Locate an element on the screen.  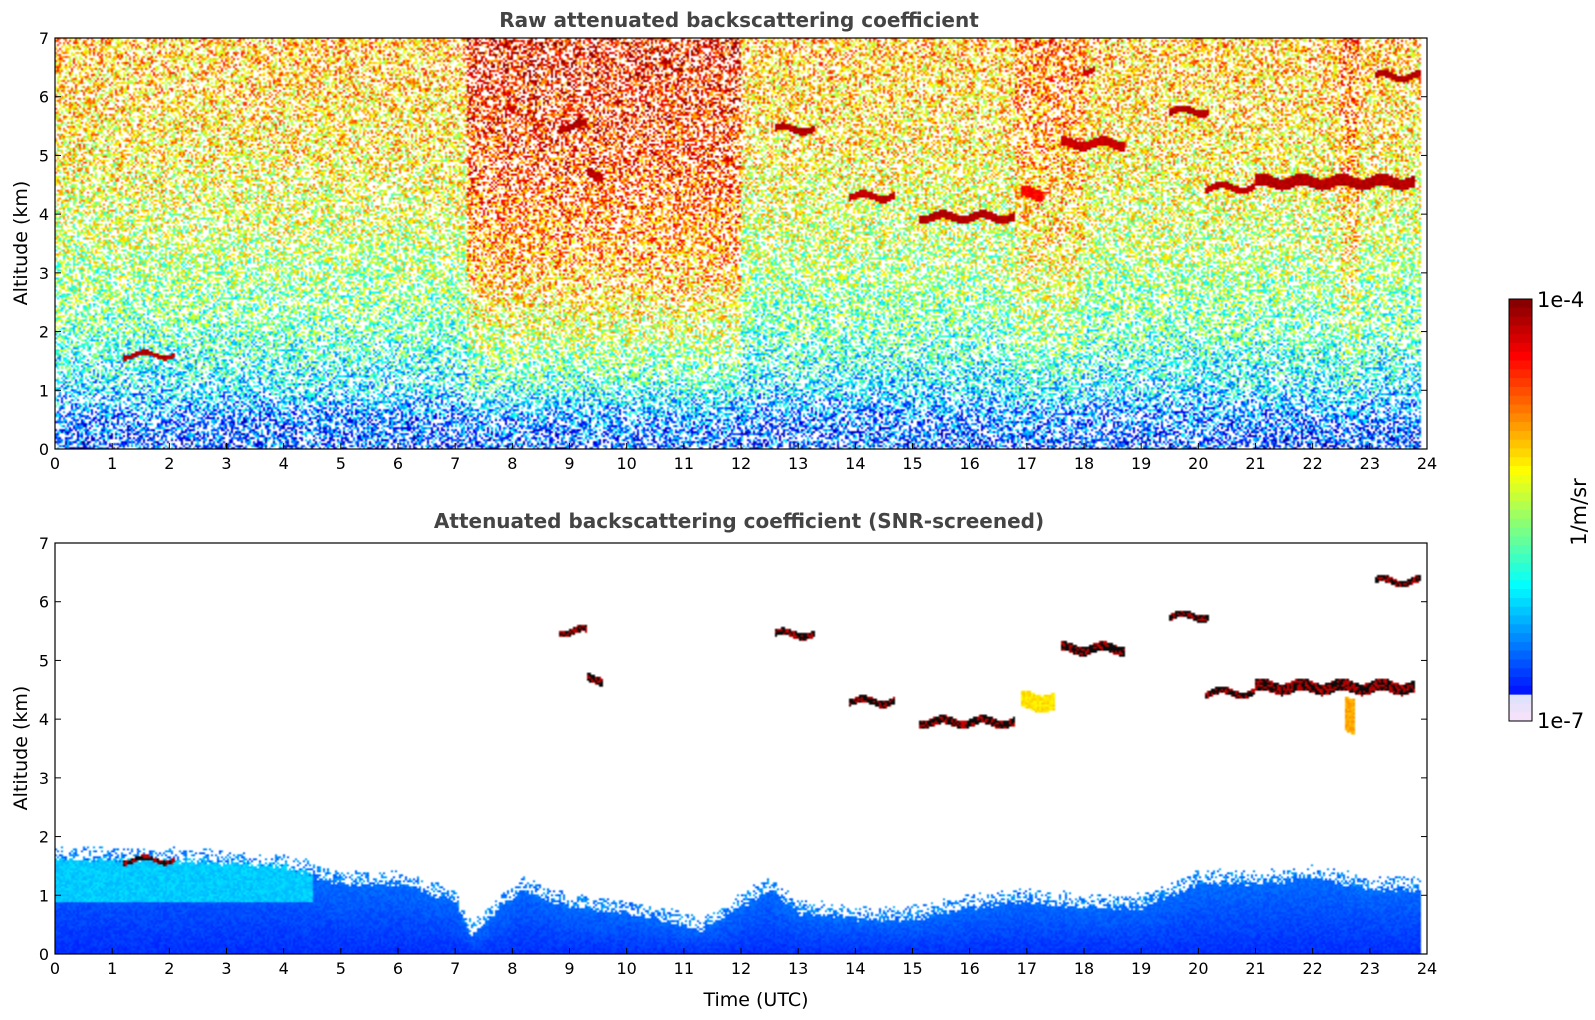
colorbar-steps is located at coordinates (1520, 510).